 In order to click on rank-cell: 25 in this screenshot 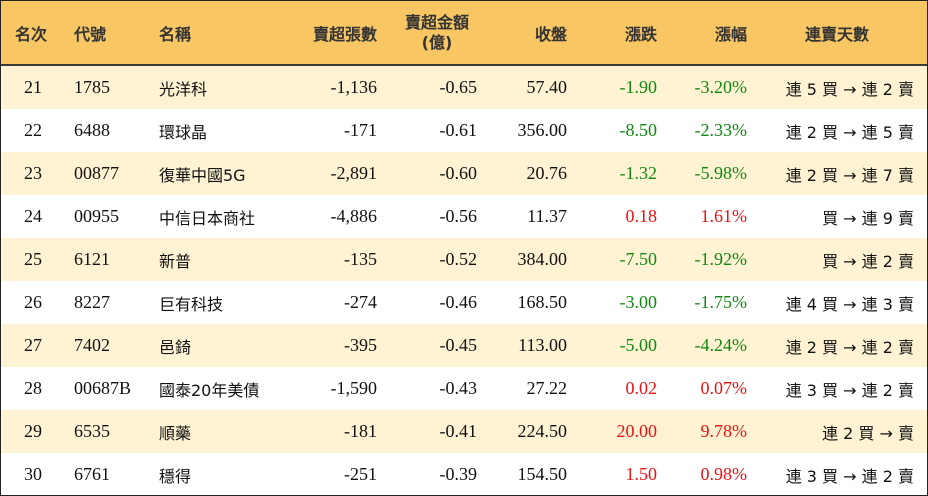, I will do `click(33, 259)`.